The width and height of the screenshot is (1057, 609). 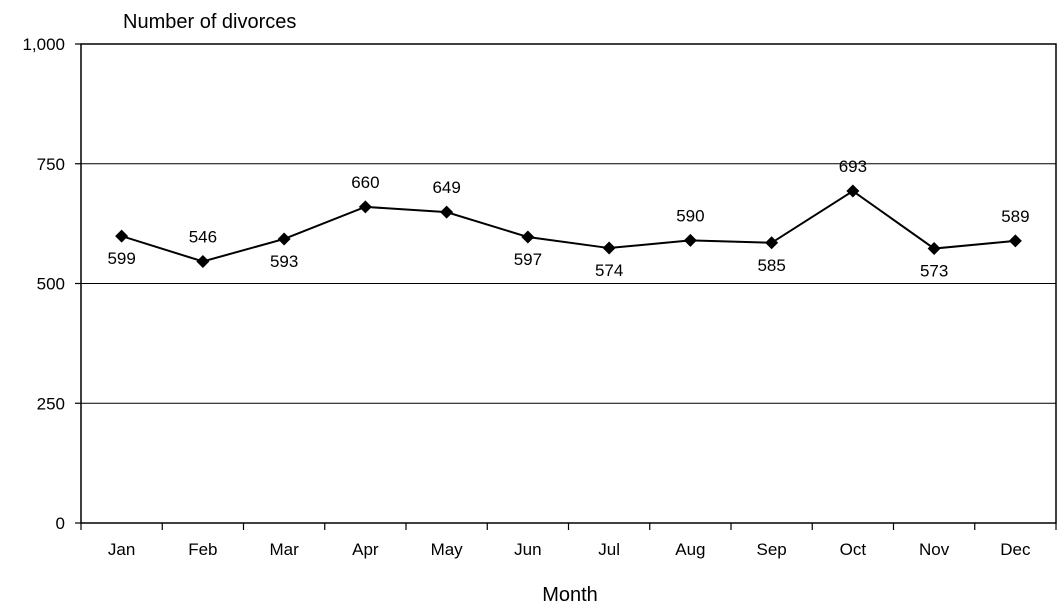 What do you see at coordinates (209, 22) in the screenshot?
I see `y-axis-title: Number of divorces` at bounding box center [209, 22].